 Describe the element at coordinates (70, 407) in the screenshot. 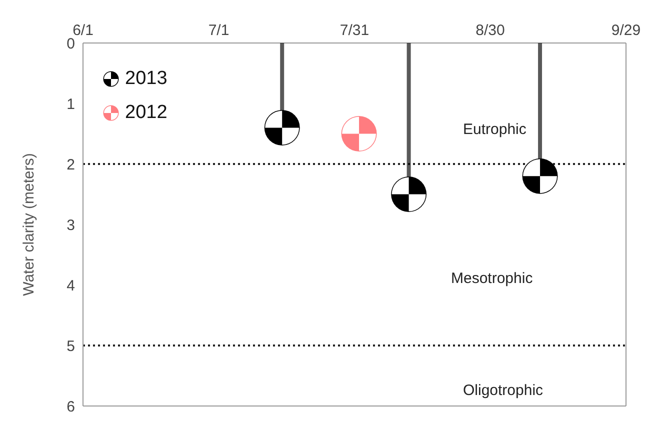

I see `y-tick-label: 6` at that location.